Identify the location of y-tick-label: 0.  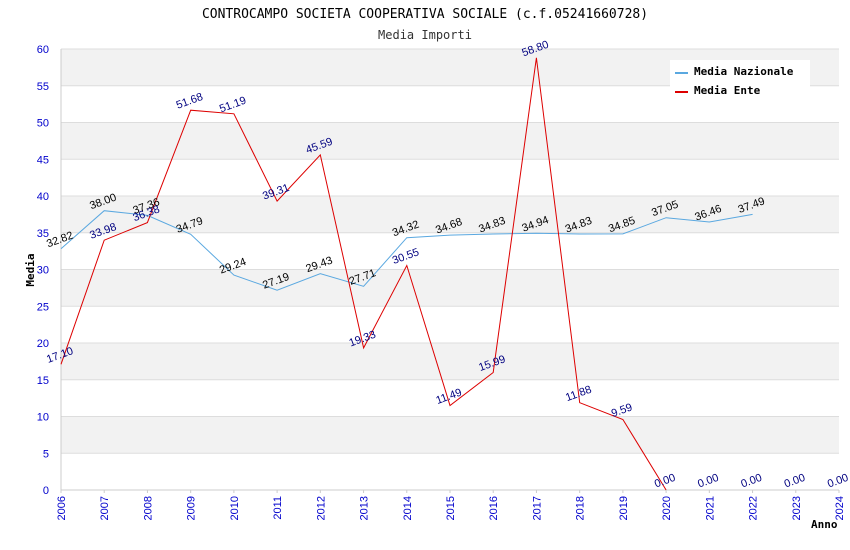
(46, 491).